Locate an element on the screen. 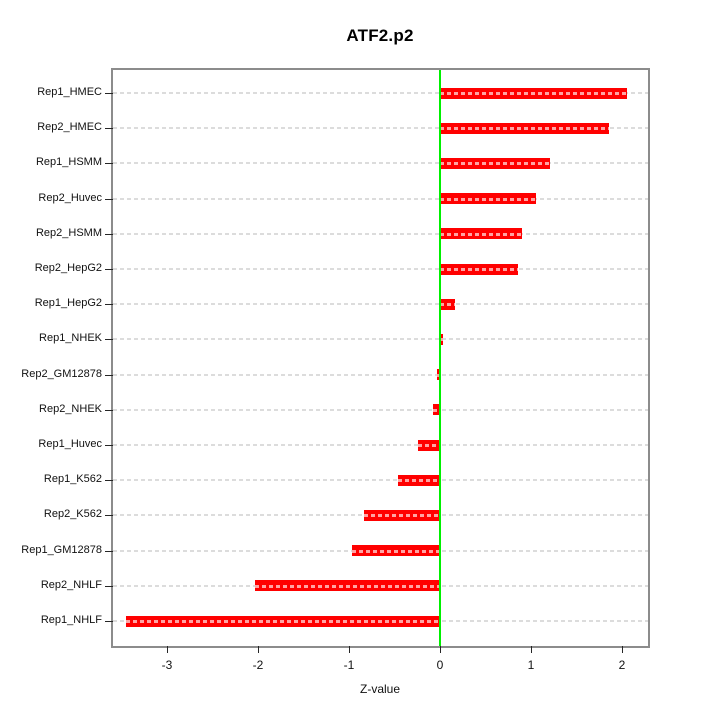  y-axis-label: Rep1_NHEK is located at coordinates (70, 338).